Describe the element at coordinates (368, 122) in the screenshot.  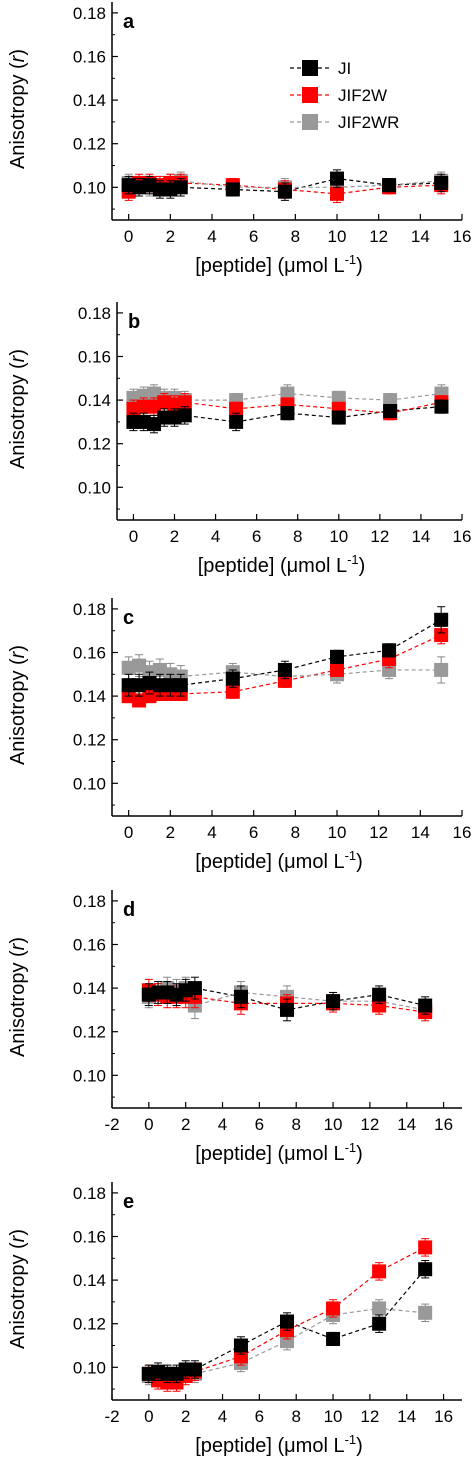
I see `legend-label: JIF2WR` at that location.